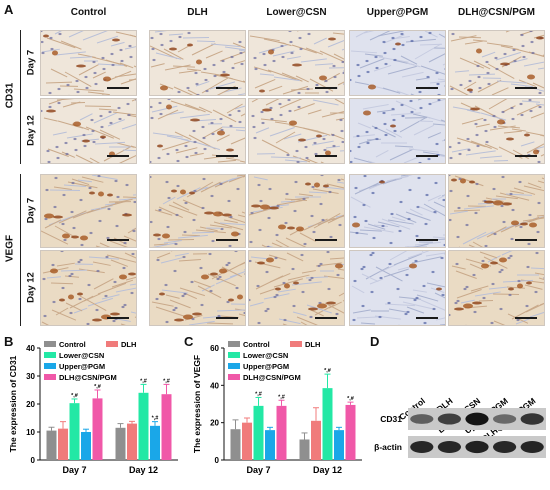  Describe the element at coordinates (312, 344) in the screenshot. I see `vegf-chart-legend-label: DLH` at that location.